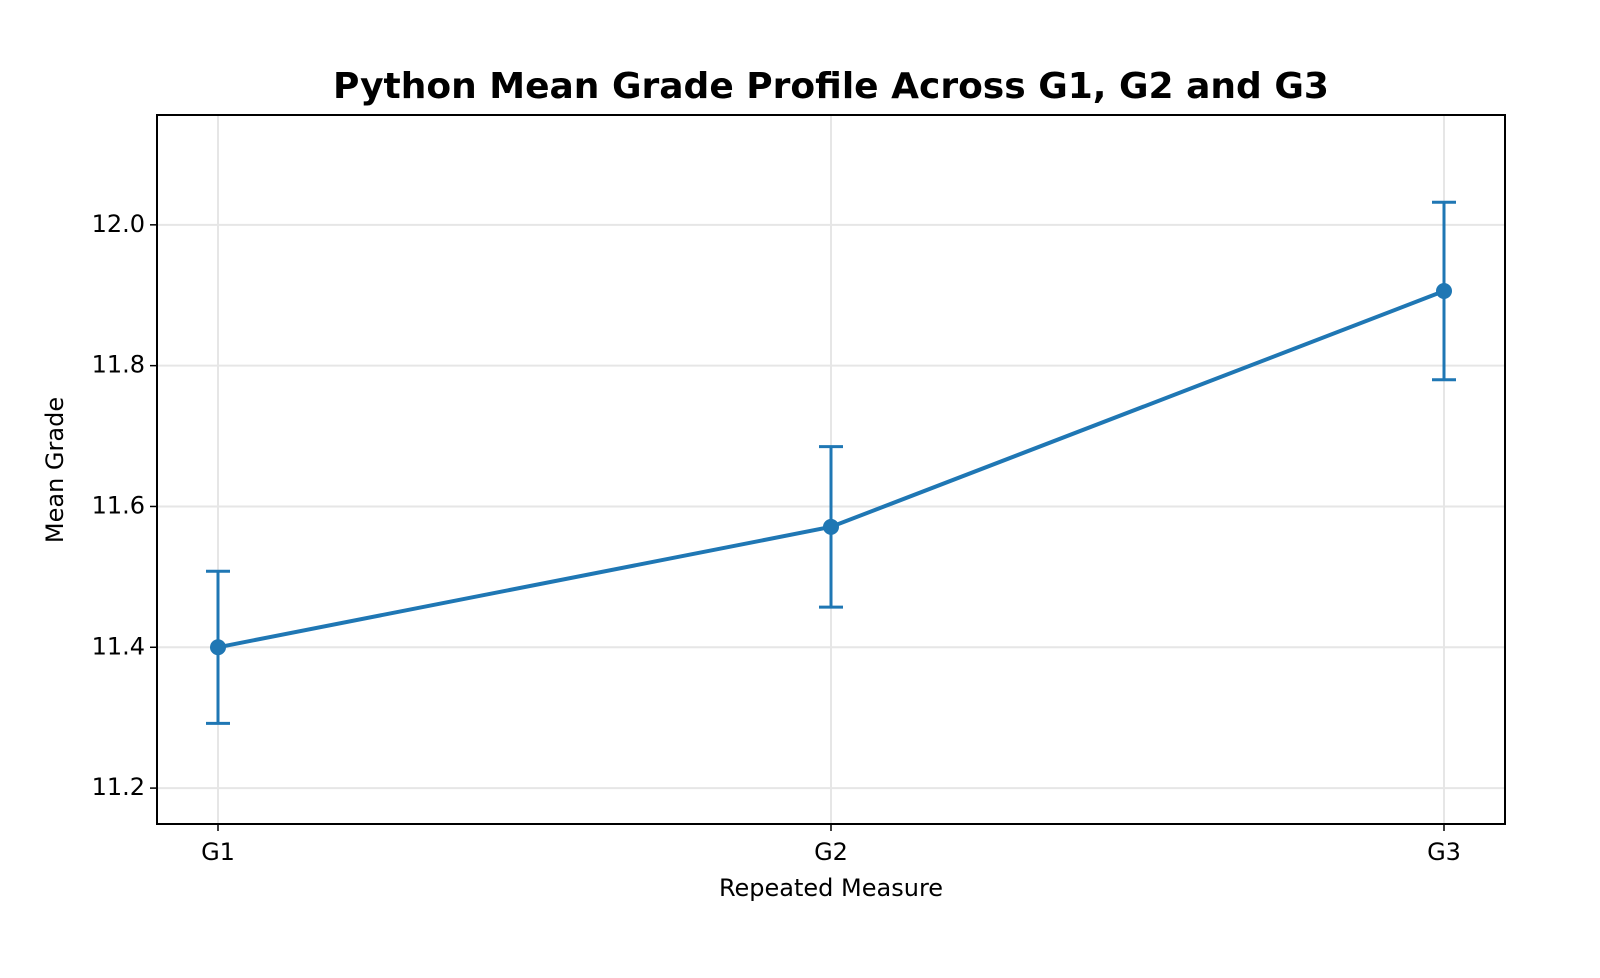 The image size is (1600, 978). What do you see at coordinates (118, 646) in the screenshot?
I see `y-tick-label: 11.4` at bounding box center [118, 646].